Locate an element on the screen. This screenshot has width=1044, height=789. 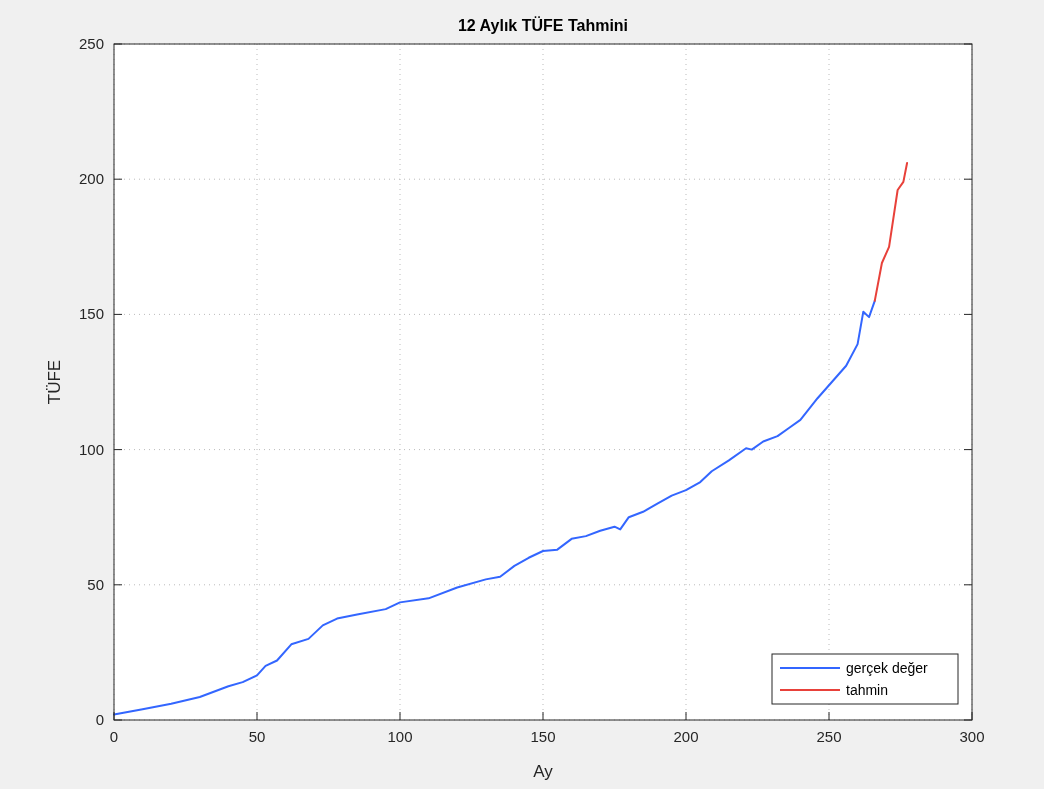
x-tick-label: 300 is located at coordinates (972, 736).